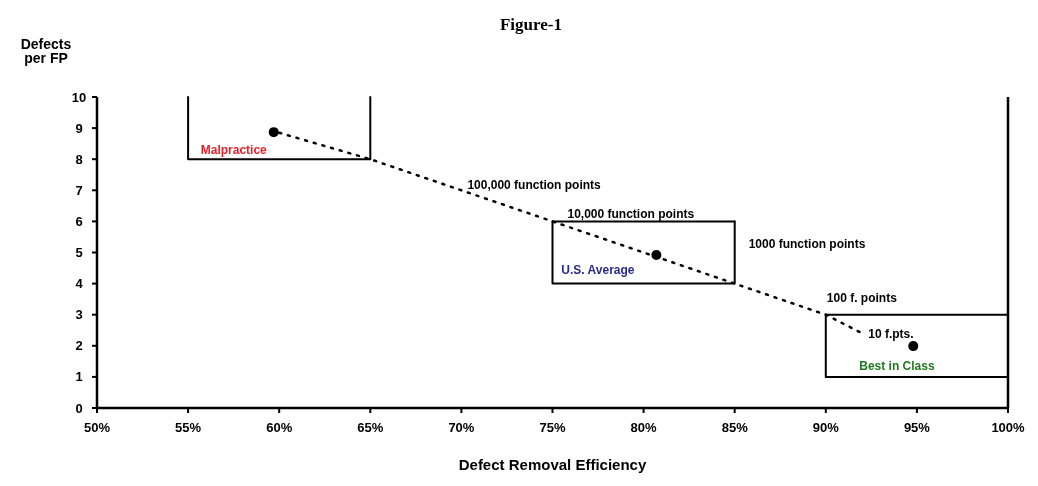 This screenshot has width=1038, height=486. Describe the element at coordinates (79, 315) in the screenshot. I see `y-tick-label: 3` at that location.